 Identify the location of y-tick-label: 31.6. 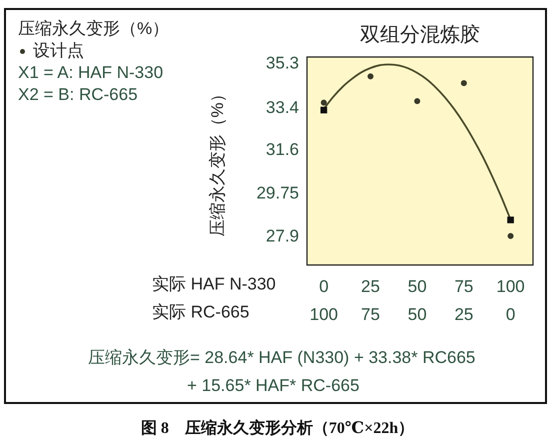
(282, 150).